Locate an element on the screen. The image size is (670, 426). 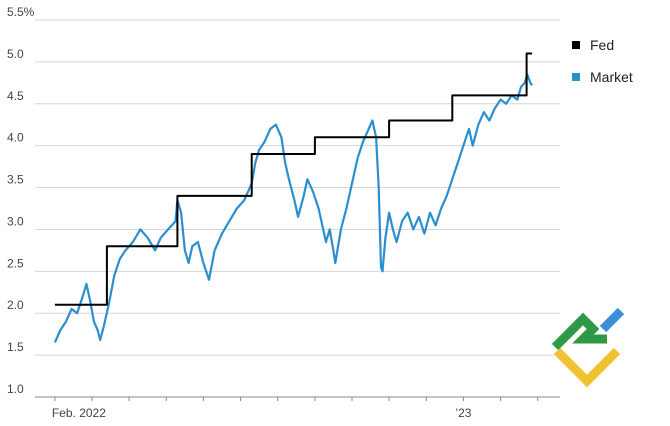
legend-label-fed: Fed is located at coordinates (602, 45).